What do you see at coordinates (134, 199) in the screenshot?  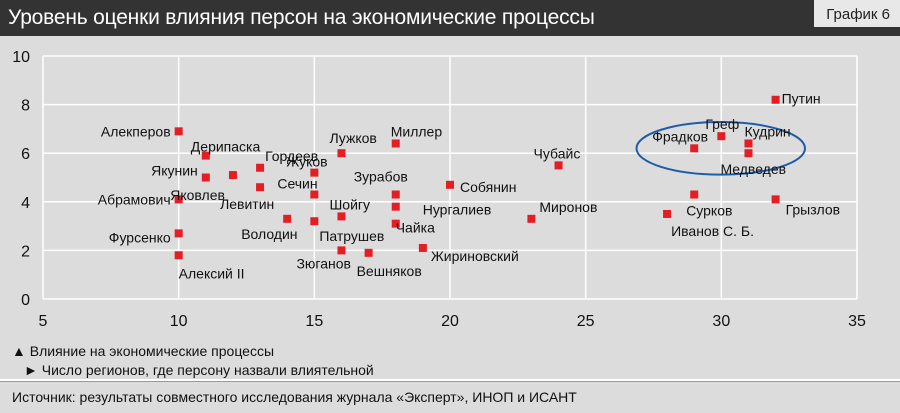 I see `point-label: Абрамович` at bounding box center [134, 199].